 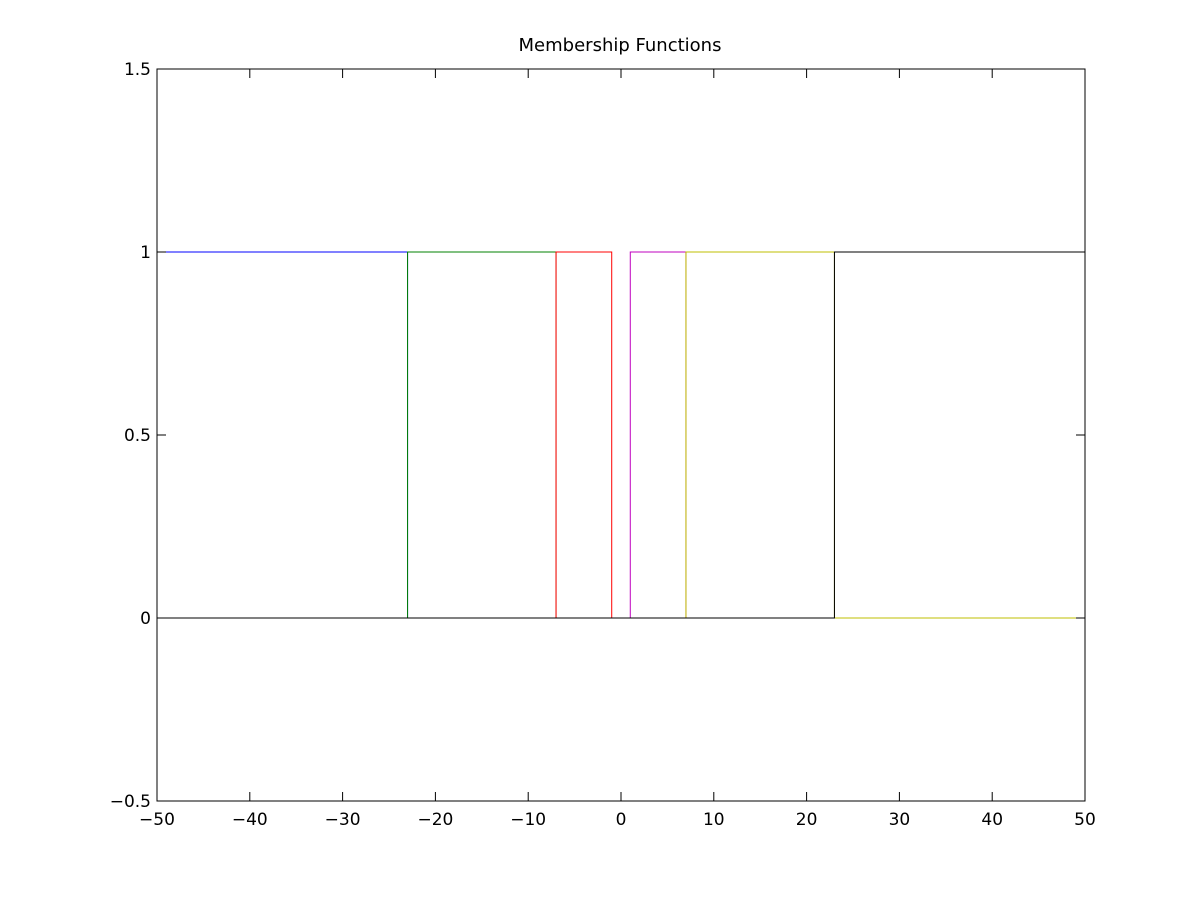 I want to click on x-tick-label: 20, so click(x=807, y=820).